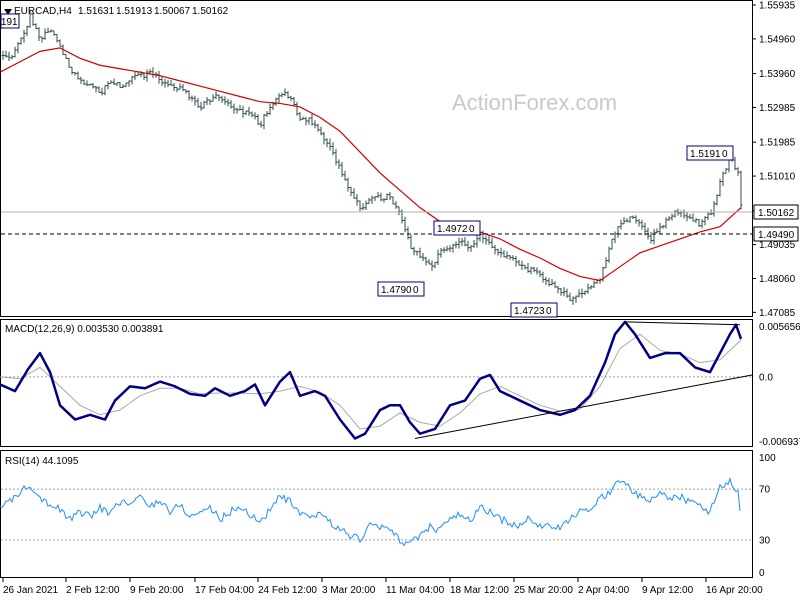 This screenshot has height=600, width=800. What do you see at coordinates (776, 213) in the screenshot?
I see `svg-text: 1.50162` at bounding box center [776, 213].